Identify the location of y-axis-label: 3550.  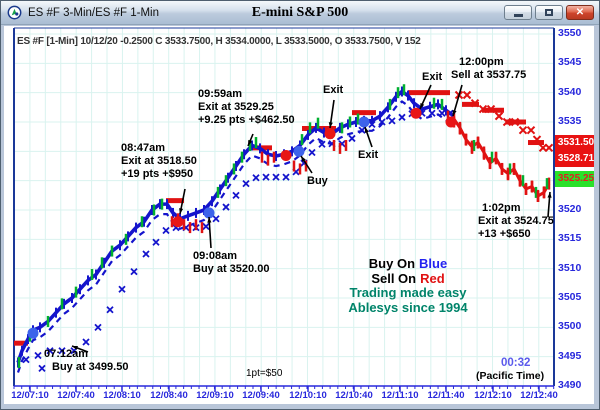
(570, 33).